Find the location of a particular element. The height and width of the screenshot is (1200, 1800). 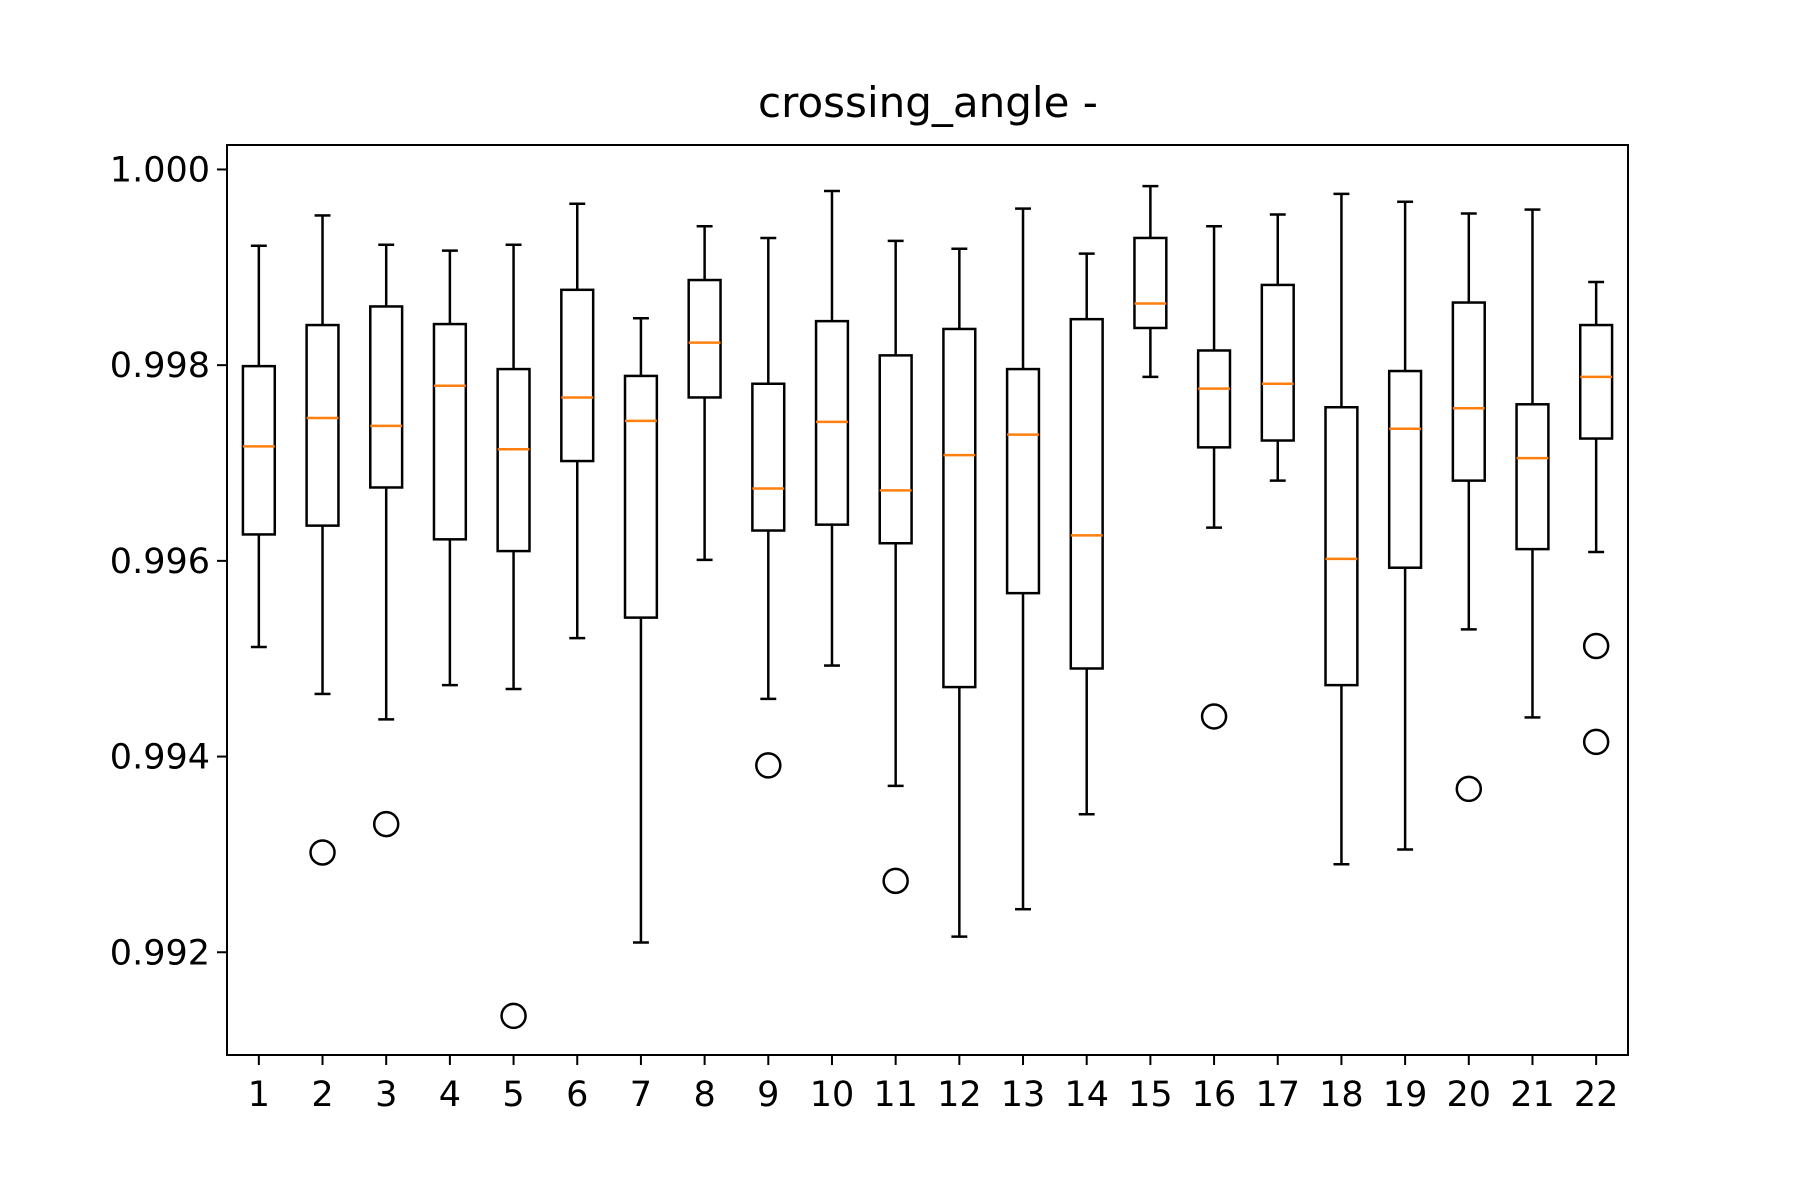

y-tick-label: 0.992 is located at coordinates (160, 953).